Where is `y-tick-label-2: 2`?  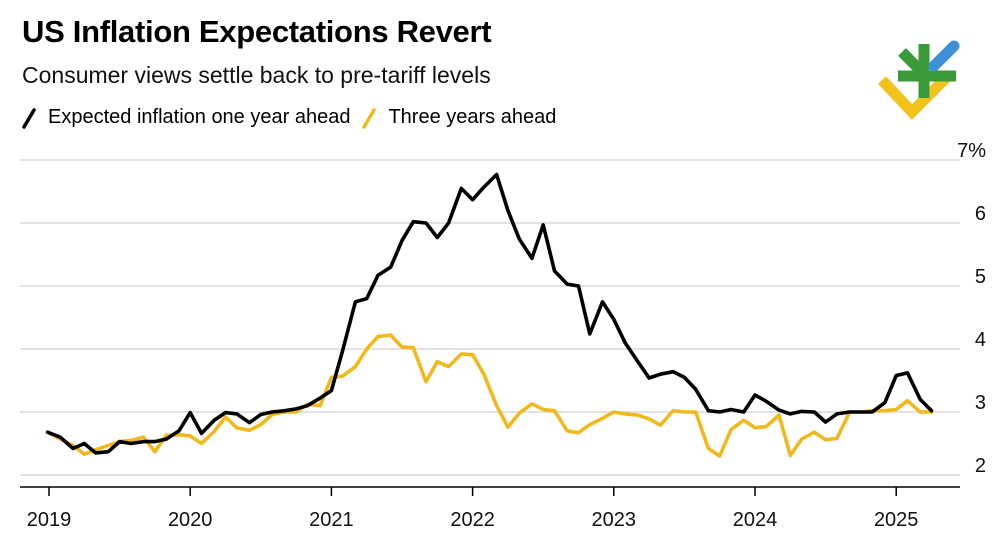 y-tick-label-2: 2 is located at coordinates (980, 466).